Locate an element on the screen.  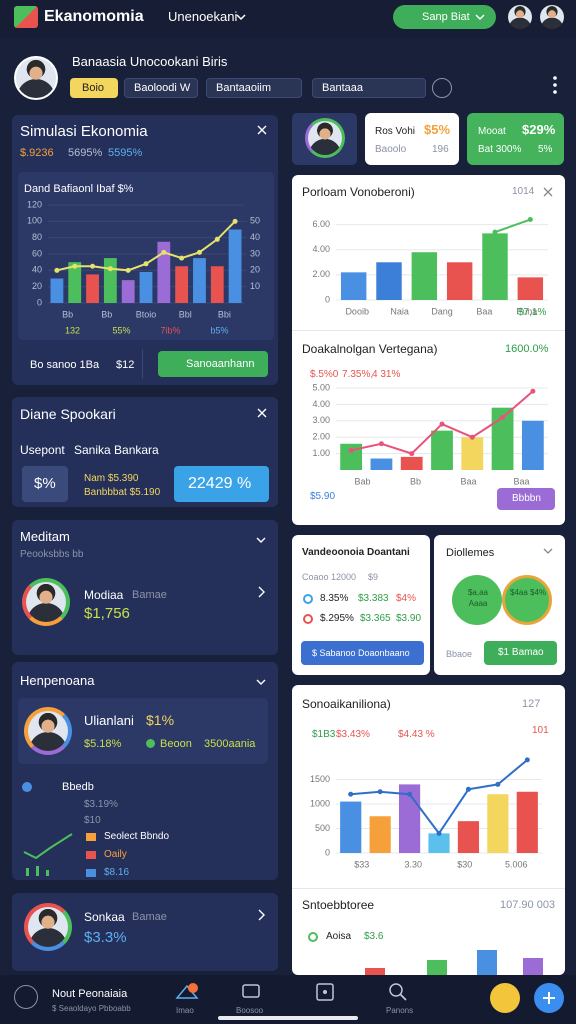
x-tick-label: Naia is located at coordinates (399, 311).